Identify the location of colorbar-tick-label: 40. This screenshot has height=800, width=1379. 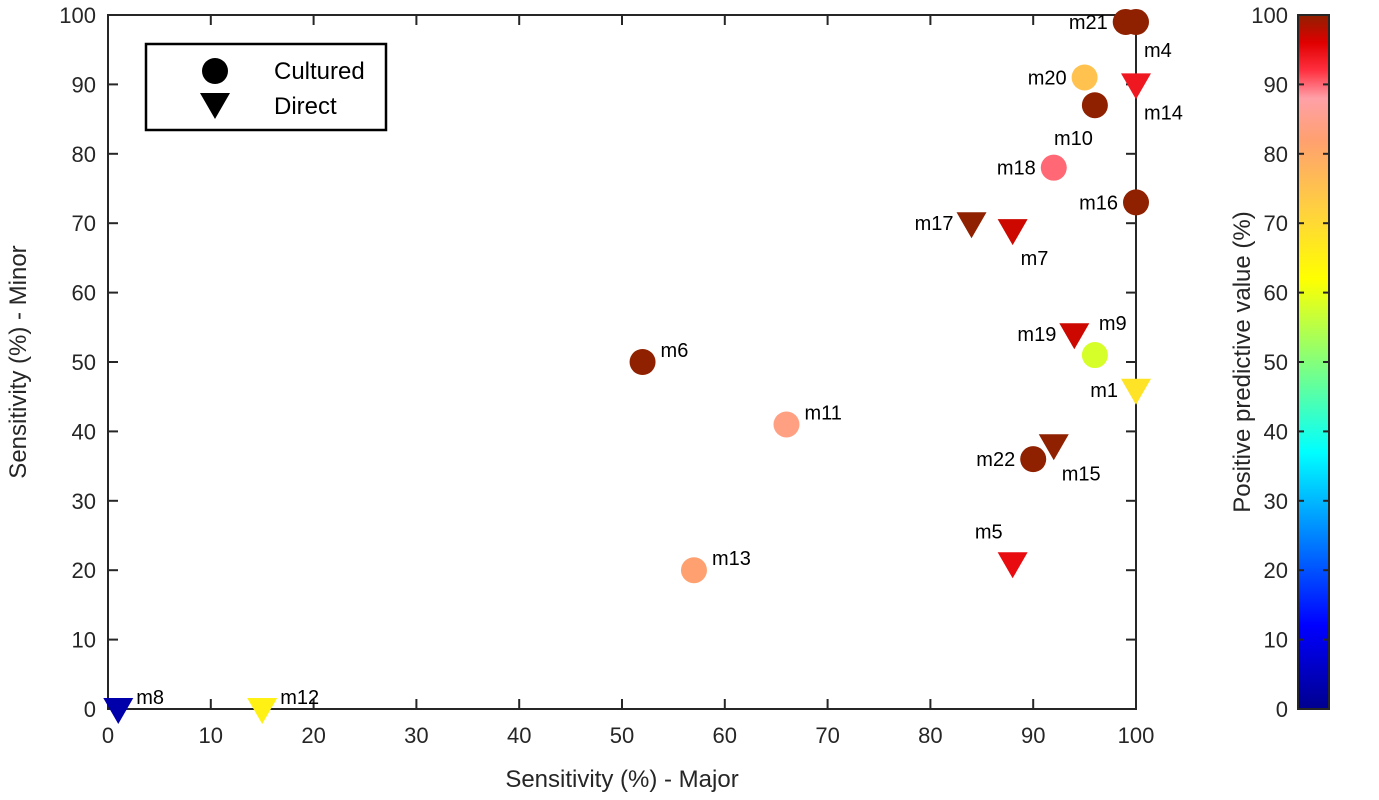
(1276, 431).